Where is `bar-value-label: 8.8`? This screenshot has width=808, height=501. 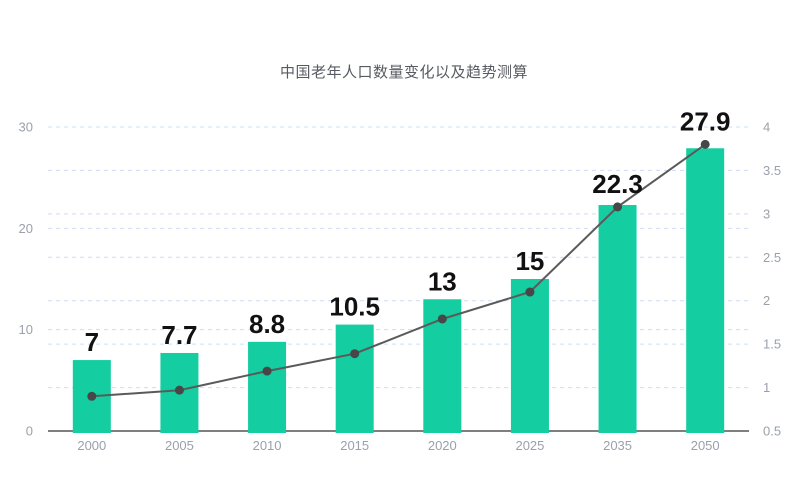 bar-value-label: 8.8 is located at coordinates (267, 324).